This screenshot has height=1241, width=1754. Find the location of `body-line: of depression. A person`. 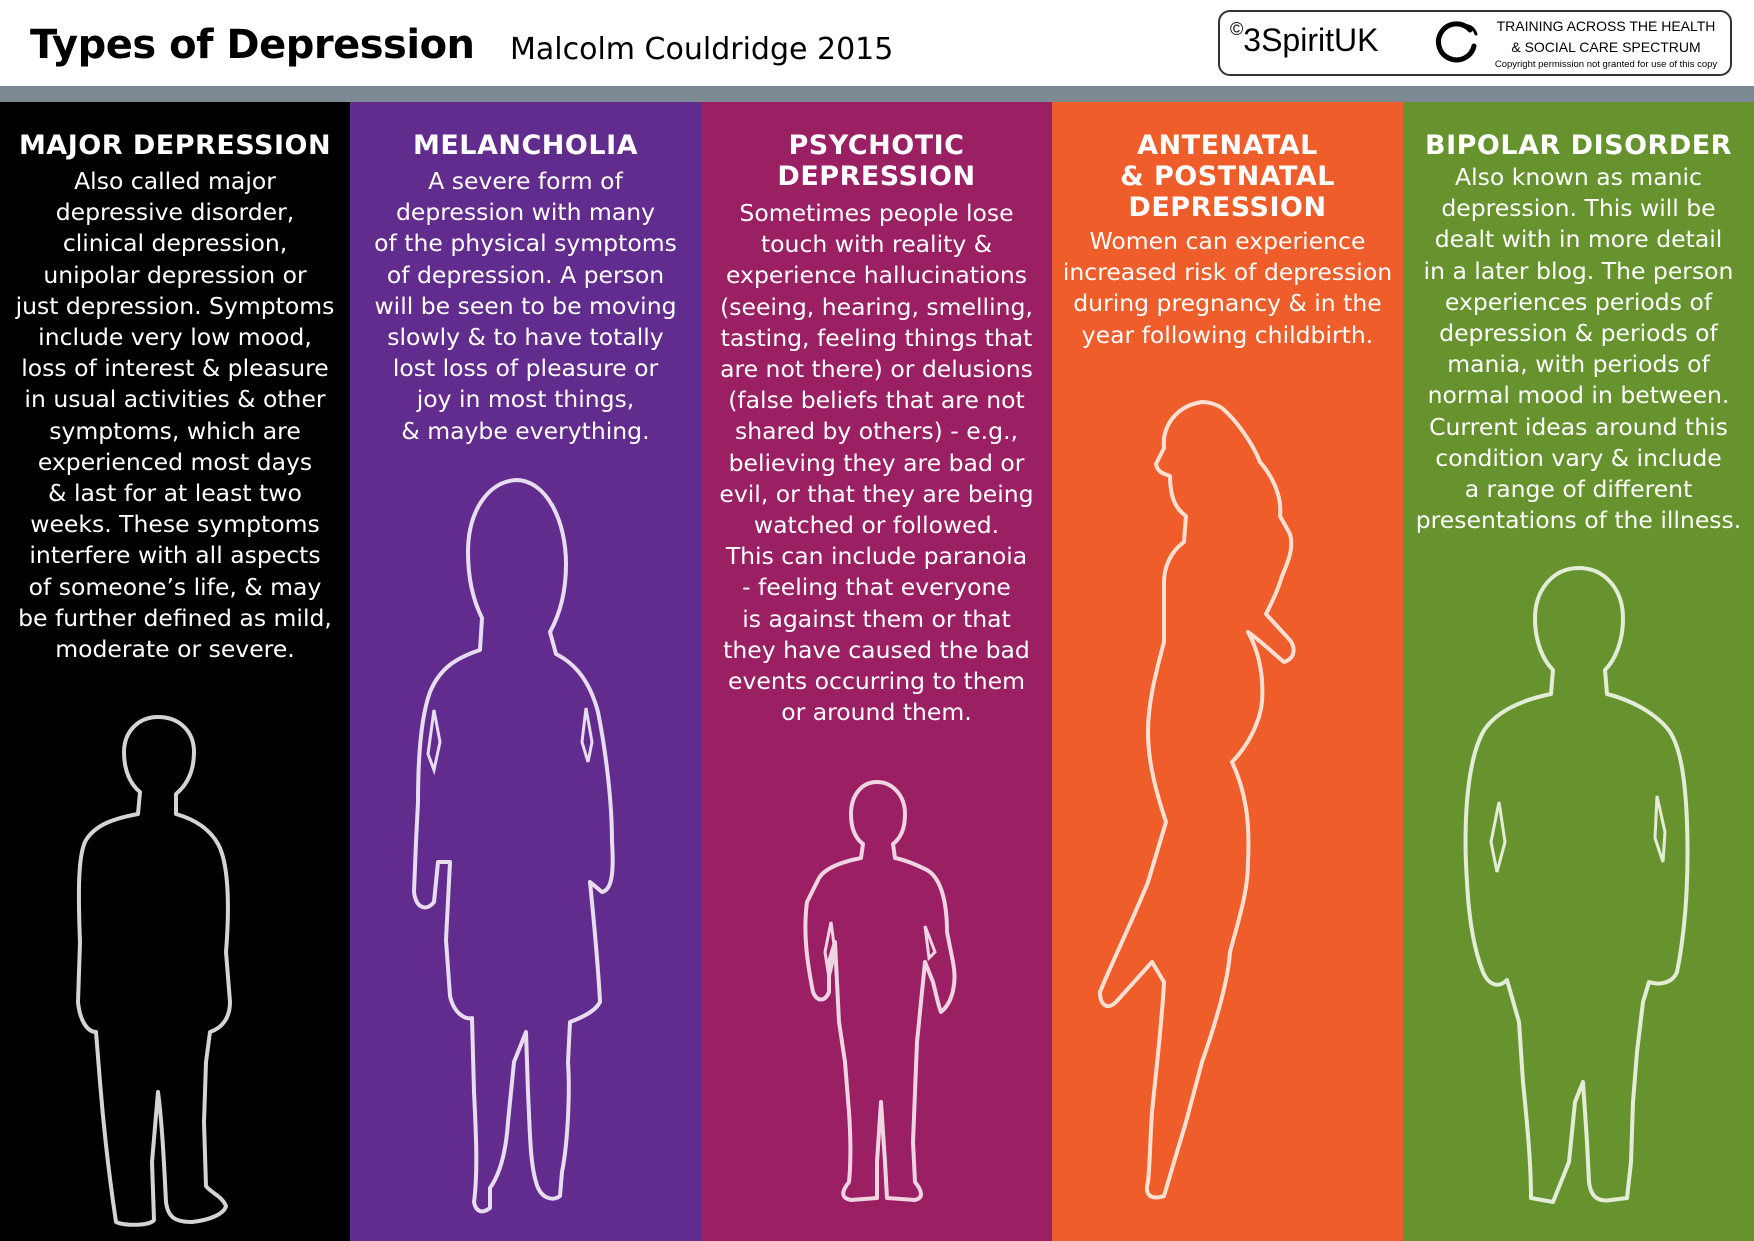

body-line: of depression. A person is located at coordinates (525, 274).